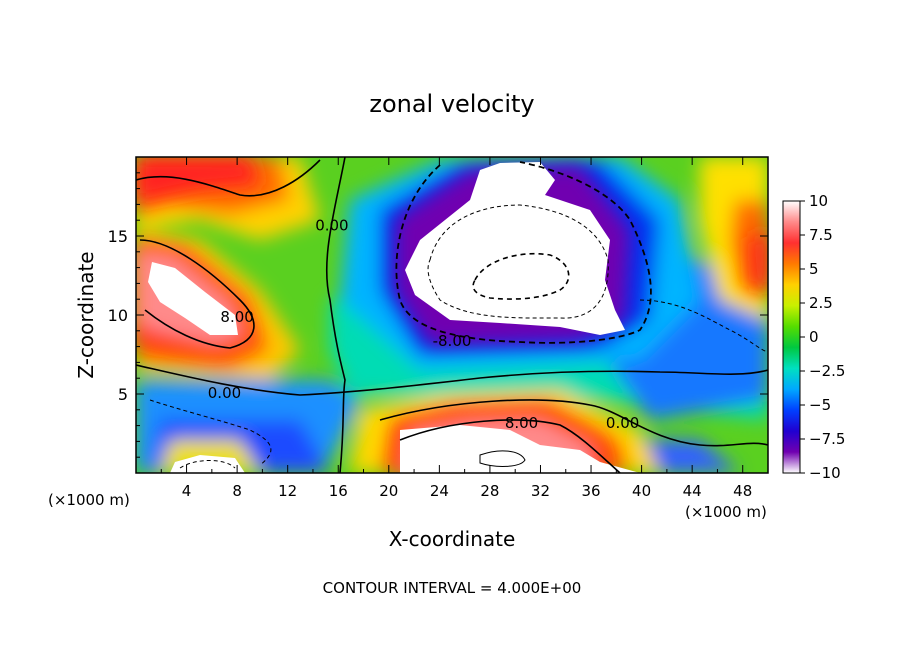 This screenshot has width=904, height=654. I want to click on contour-neg-twelve, so click(521, 276).